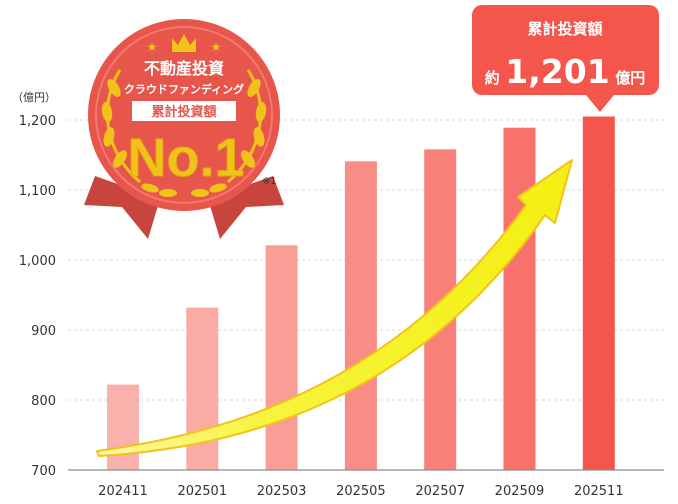  Describe the element at coordinates (184, 68) in the screenshot. I see `badge-line1: 不動産投資` at that location.